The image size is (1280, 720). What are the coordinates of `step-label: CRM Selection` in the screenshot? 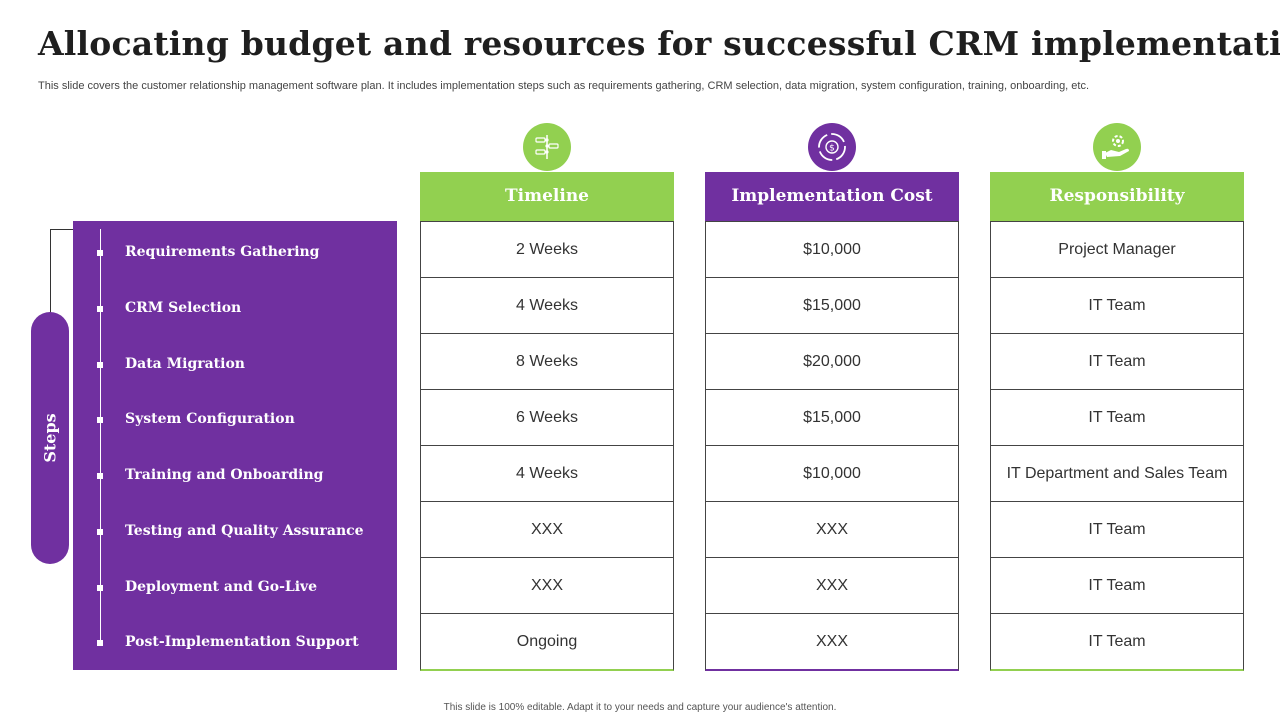 It's located at (183, 308).